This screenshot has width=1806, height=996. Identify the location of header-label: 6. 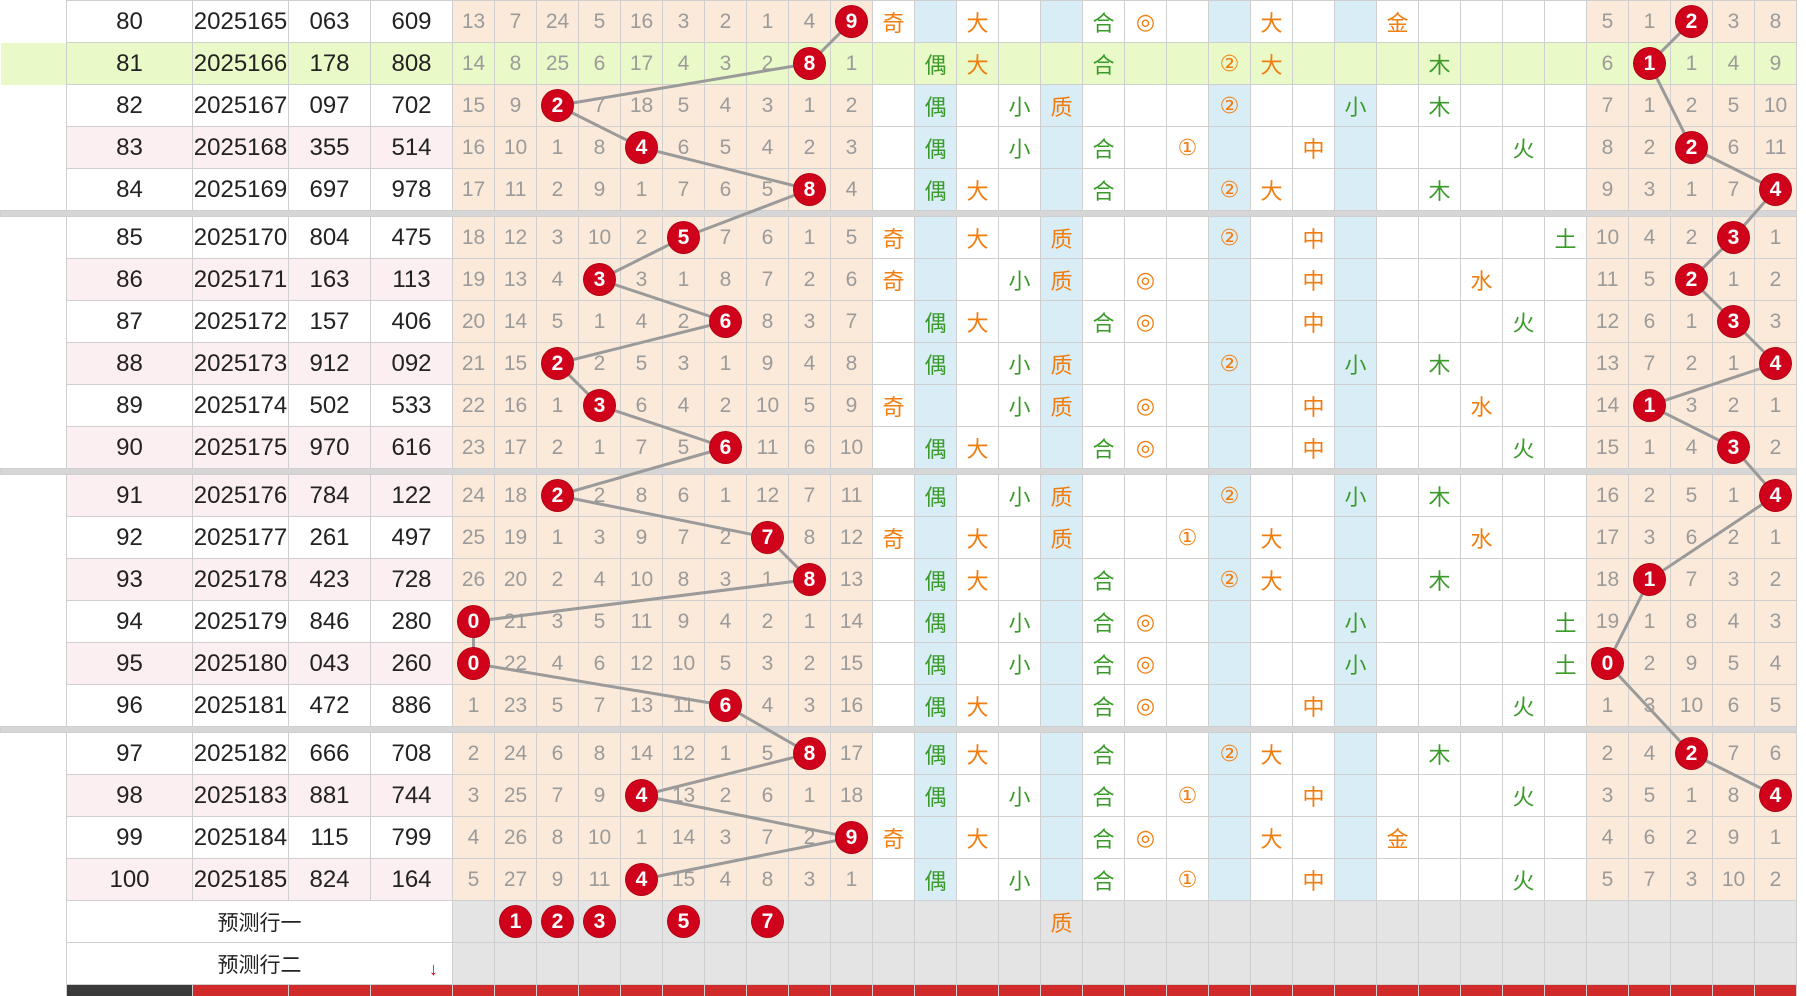
(725, 990).